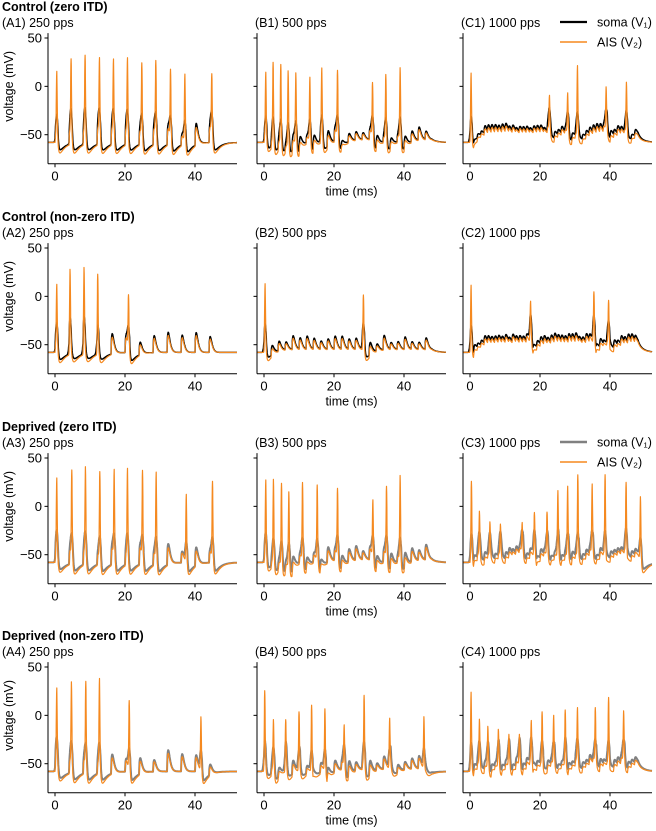 This screenshot has width=656, height=831. What do you see at coordinates (624, 443) in the screenshot?
I see `legend-soma-label: soma (V₁)` at bounding box center [624, 443].